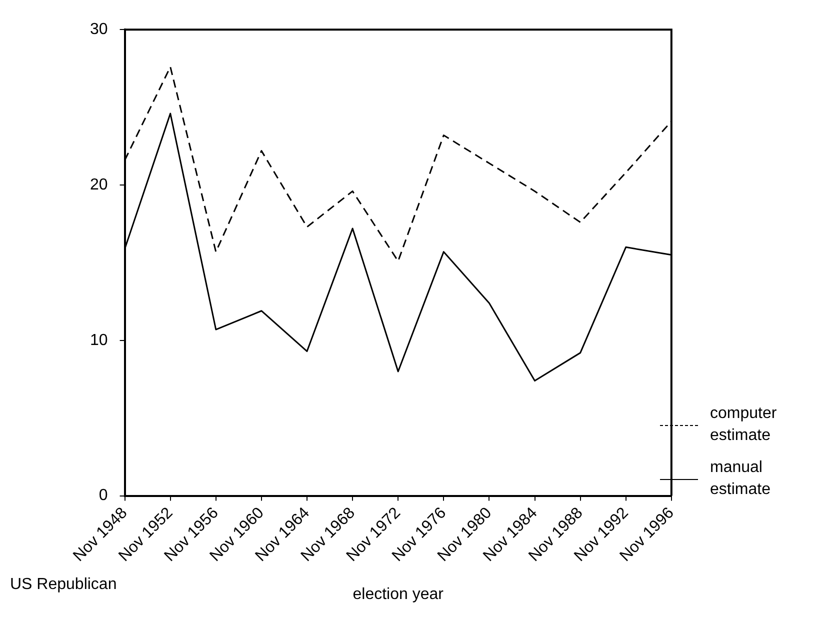  What do you see at coordinates (103, 495) in the screenshot?
I see `y-tick-label: 0` at bounding box center [103, 495].